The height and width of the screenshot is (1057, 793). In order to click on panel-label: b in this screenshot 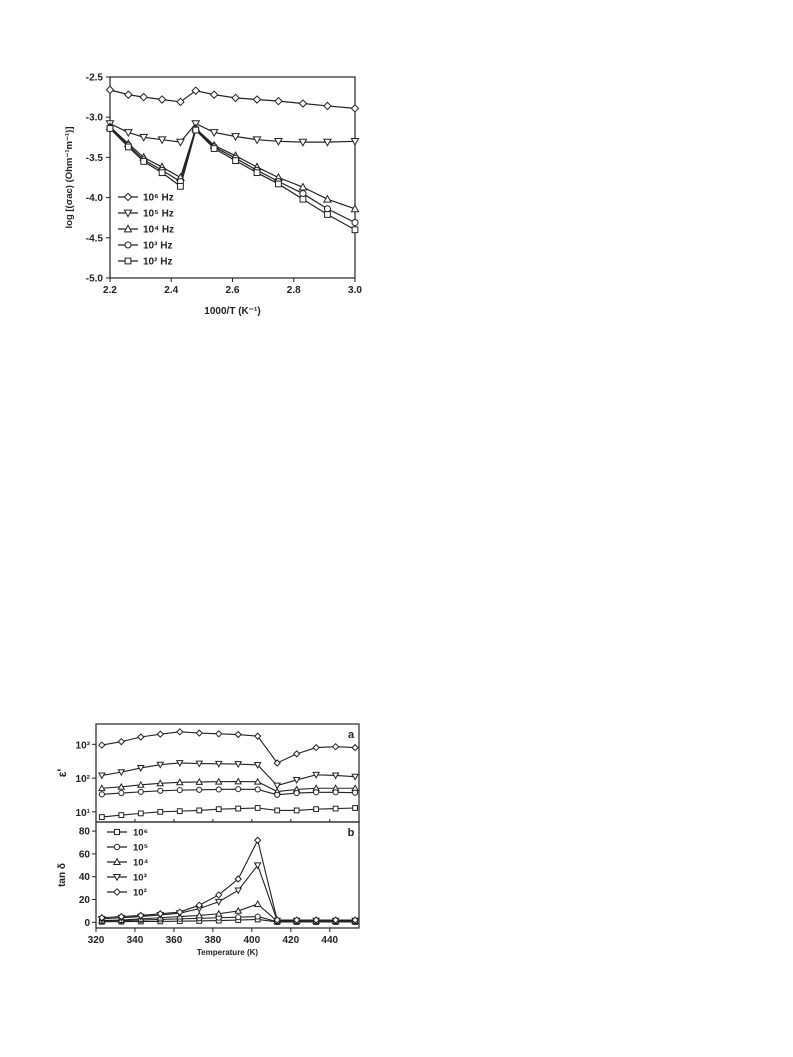, I will do `click(351, 833)`.